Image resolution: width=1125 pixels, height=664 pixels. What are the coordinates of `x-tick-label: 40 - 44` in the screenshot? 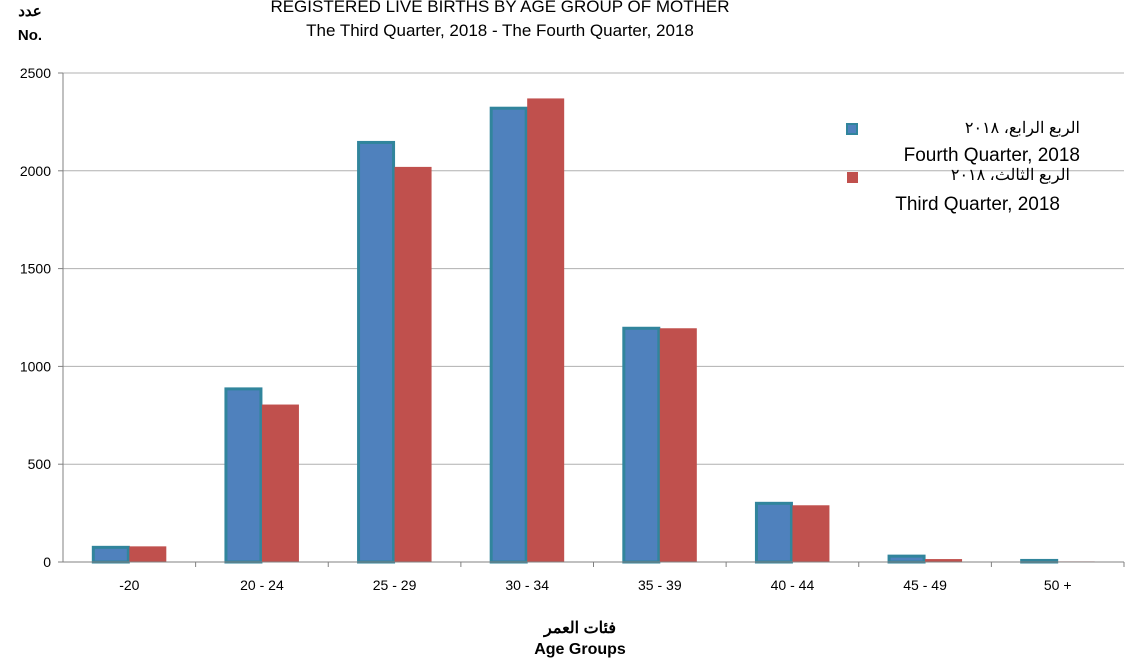 It's located at (793, 585).